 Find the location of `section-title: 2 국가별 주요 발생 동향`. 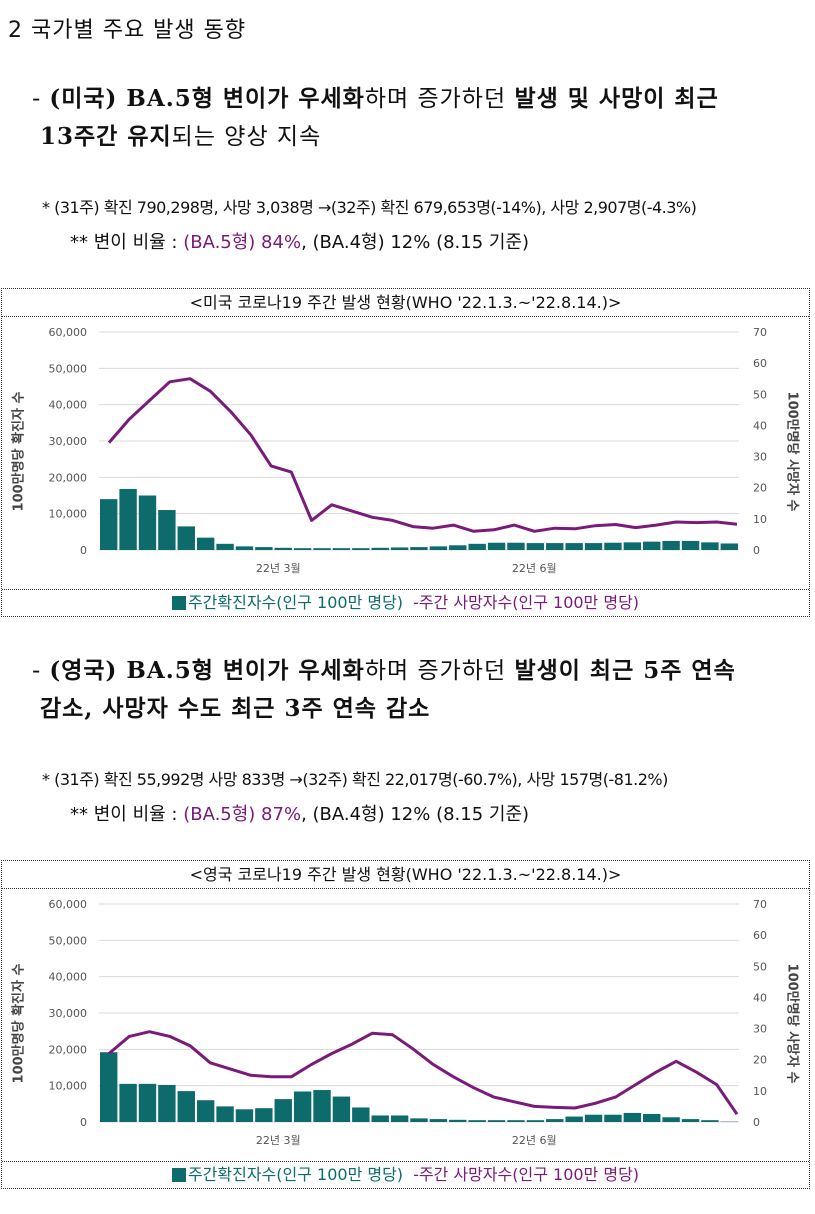

section-title: 2 국가별 주요 발생 동향 is located at coordinates (127, 30).